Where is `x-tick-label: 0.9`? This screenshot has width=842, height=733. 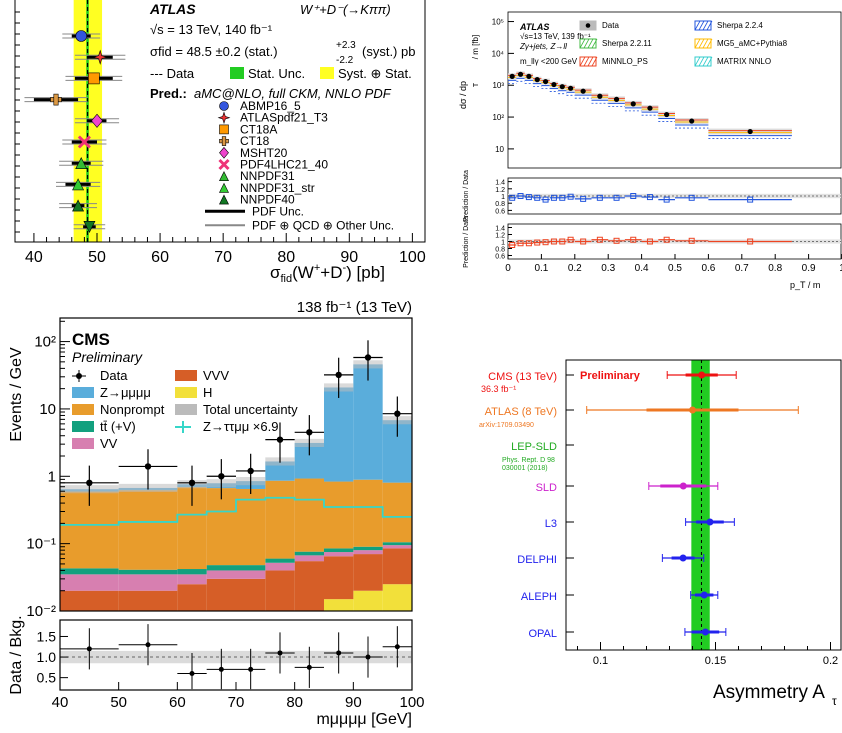 x-tick-label: 0.9 is located at coordinates (809, 268).